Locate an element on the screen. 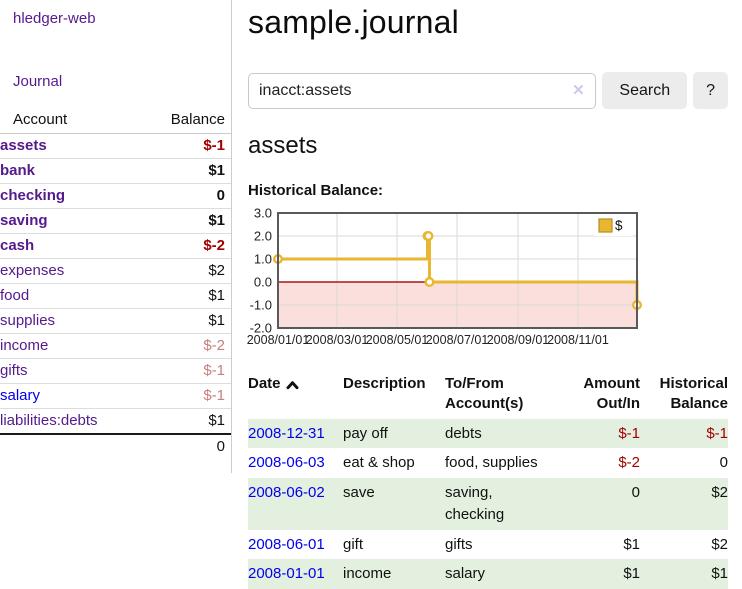 The height and width of the screenshot is (589, 742). account-link: food is located at coordinates (15, 295).